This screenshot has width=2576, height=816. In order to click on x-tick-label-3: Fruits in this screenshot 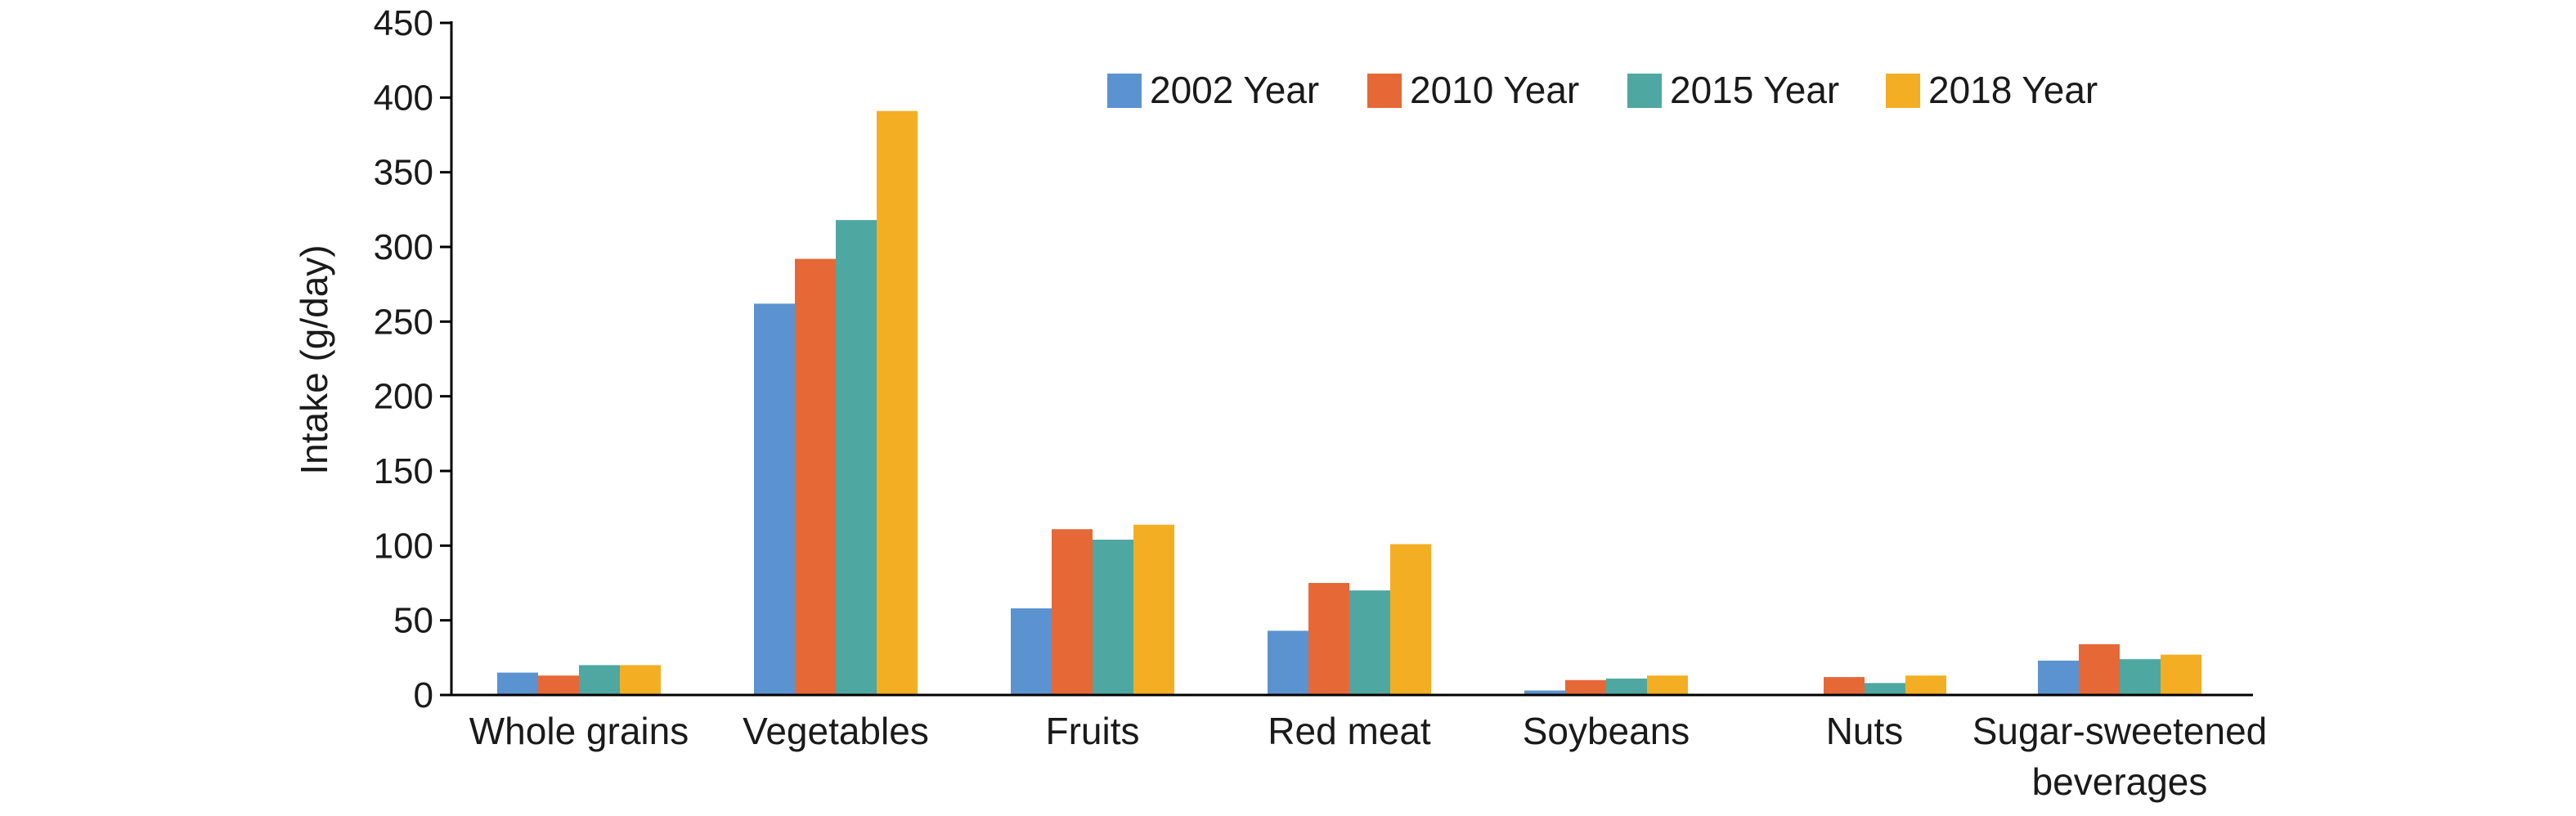, I will do `click(1093, 731)`.